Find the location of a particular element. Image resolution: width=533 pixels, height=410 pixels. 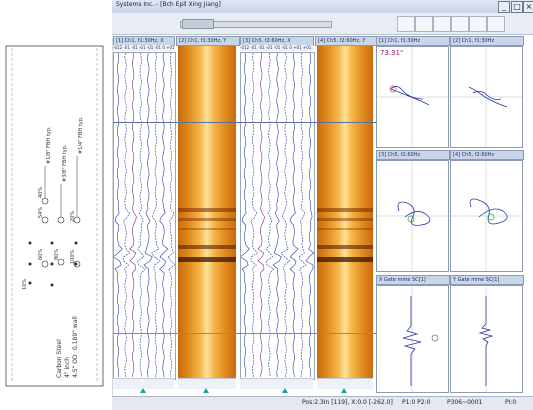

strip1-waveform is located at coordinates (144, 216).